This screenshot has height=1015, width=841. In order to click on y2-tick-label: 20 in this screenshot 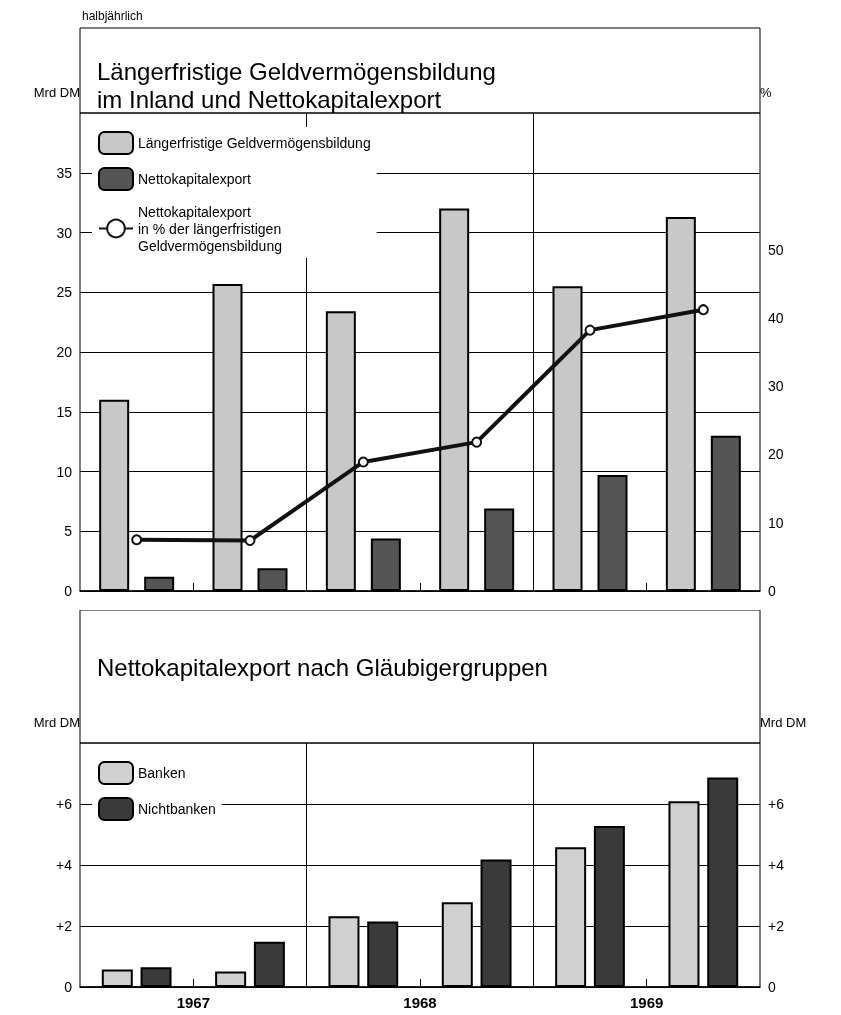, I will do `click(776, 454)`.